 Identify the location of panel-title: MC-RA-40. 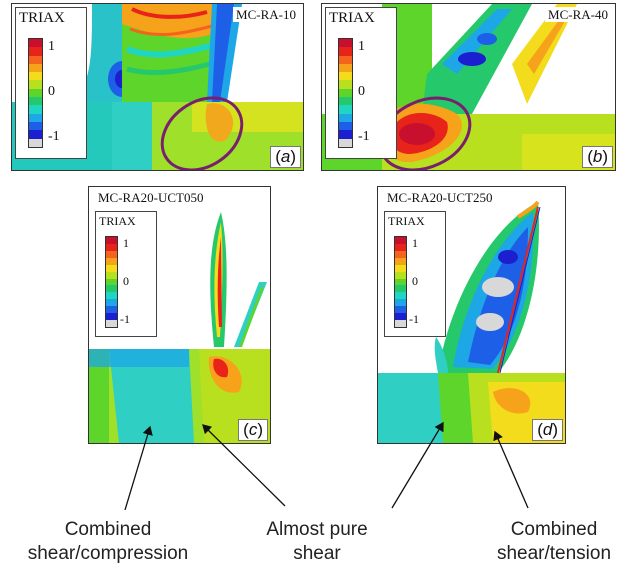
(578, 14).